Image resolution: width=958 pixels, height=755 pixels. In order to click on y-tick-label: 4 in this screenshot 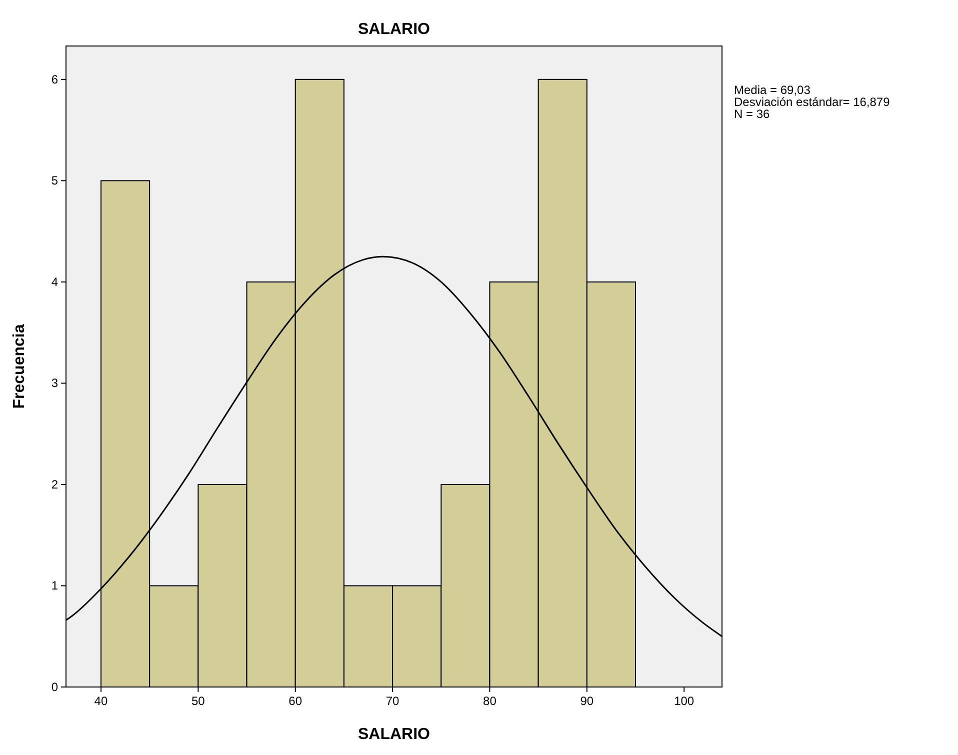, I will do `click(54, 281)`.